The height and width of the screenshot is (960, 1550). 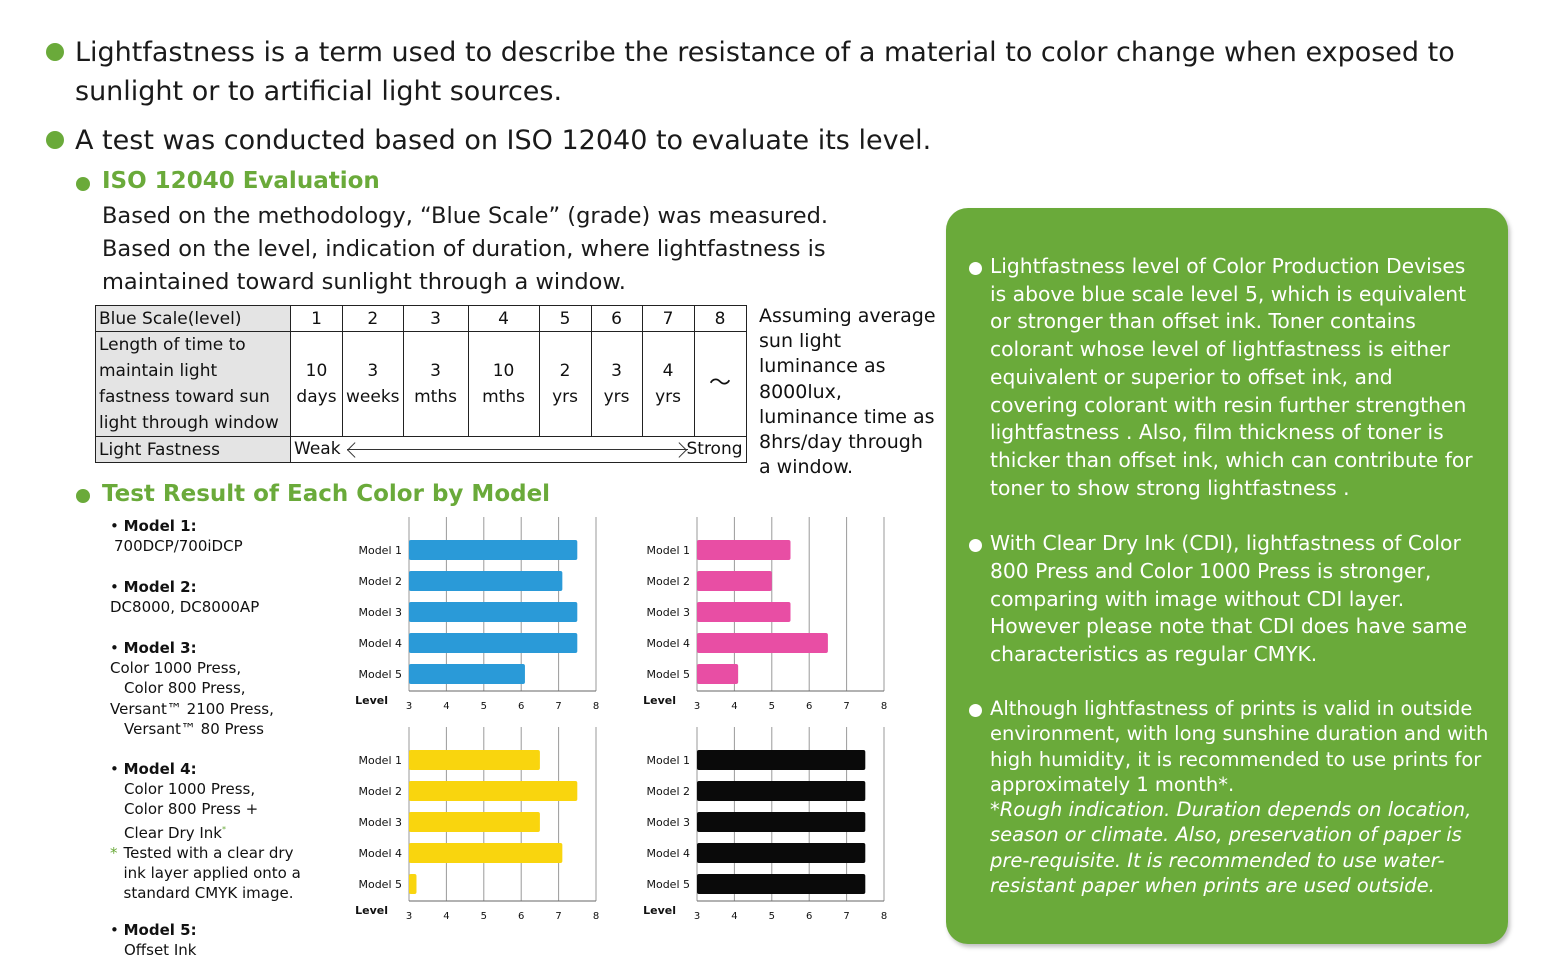 I want to click on duration-cell: 3 weeks, so click(x=373, y=384).